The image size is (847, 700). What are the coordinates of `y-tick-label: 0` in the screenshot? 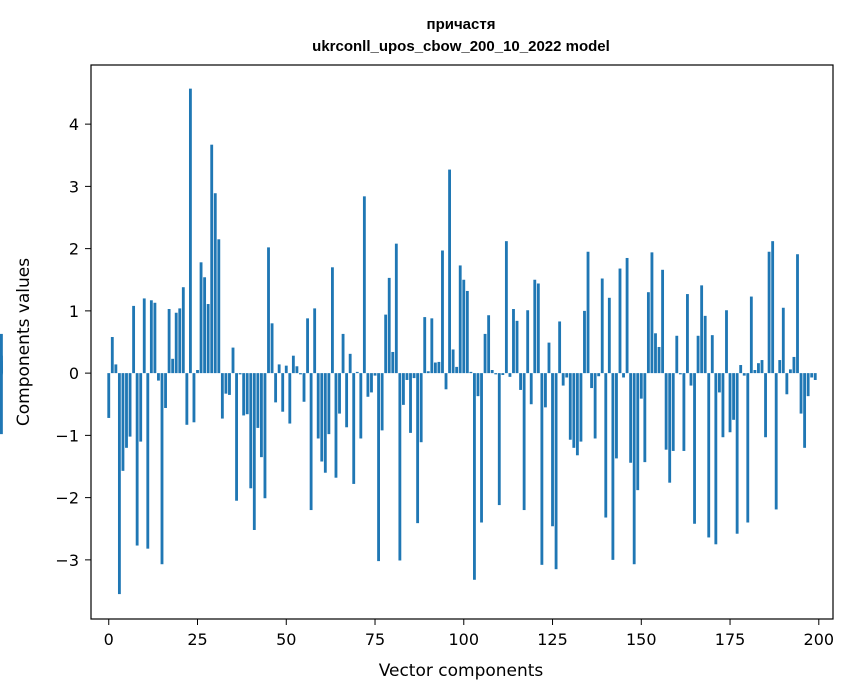 It's located at (74, 373).